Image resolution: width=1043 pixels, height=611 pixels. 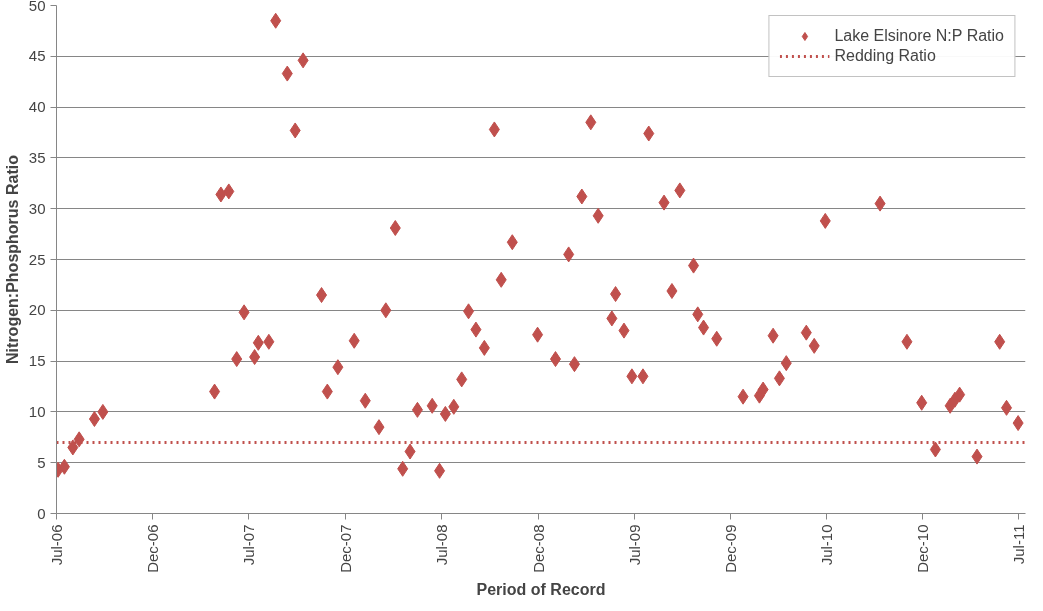 What do you see at coordinates (41, 513) in the screenshot?
I see `y-tick-label: 0` at bounding box center [41, 513].